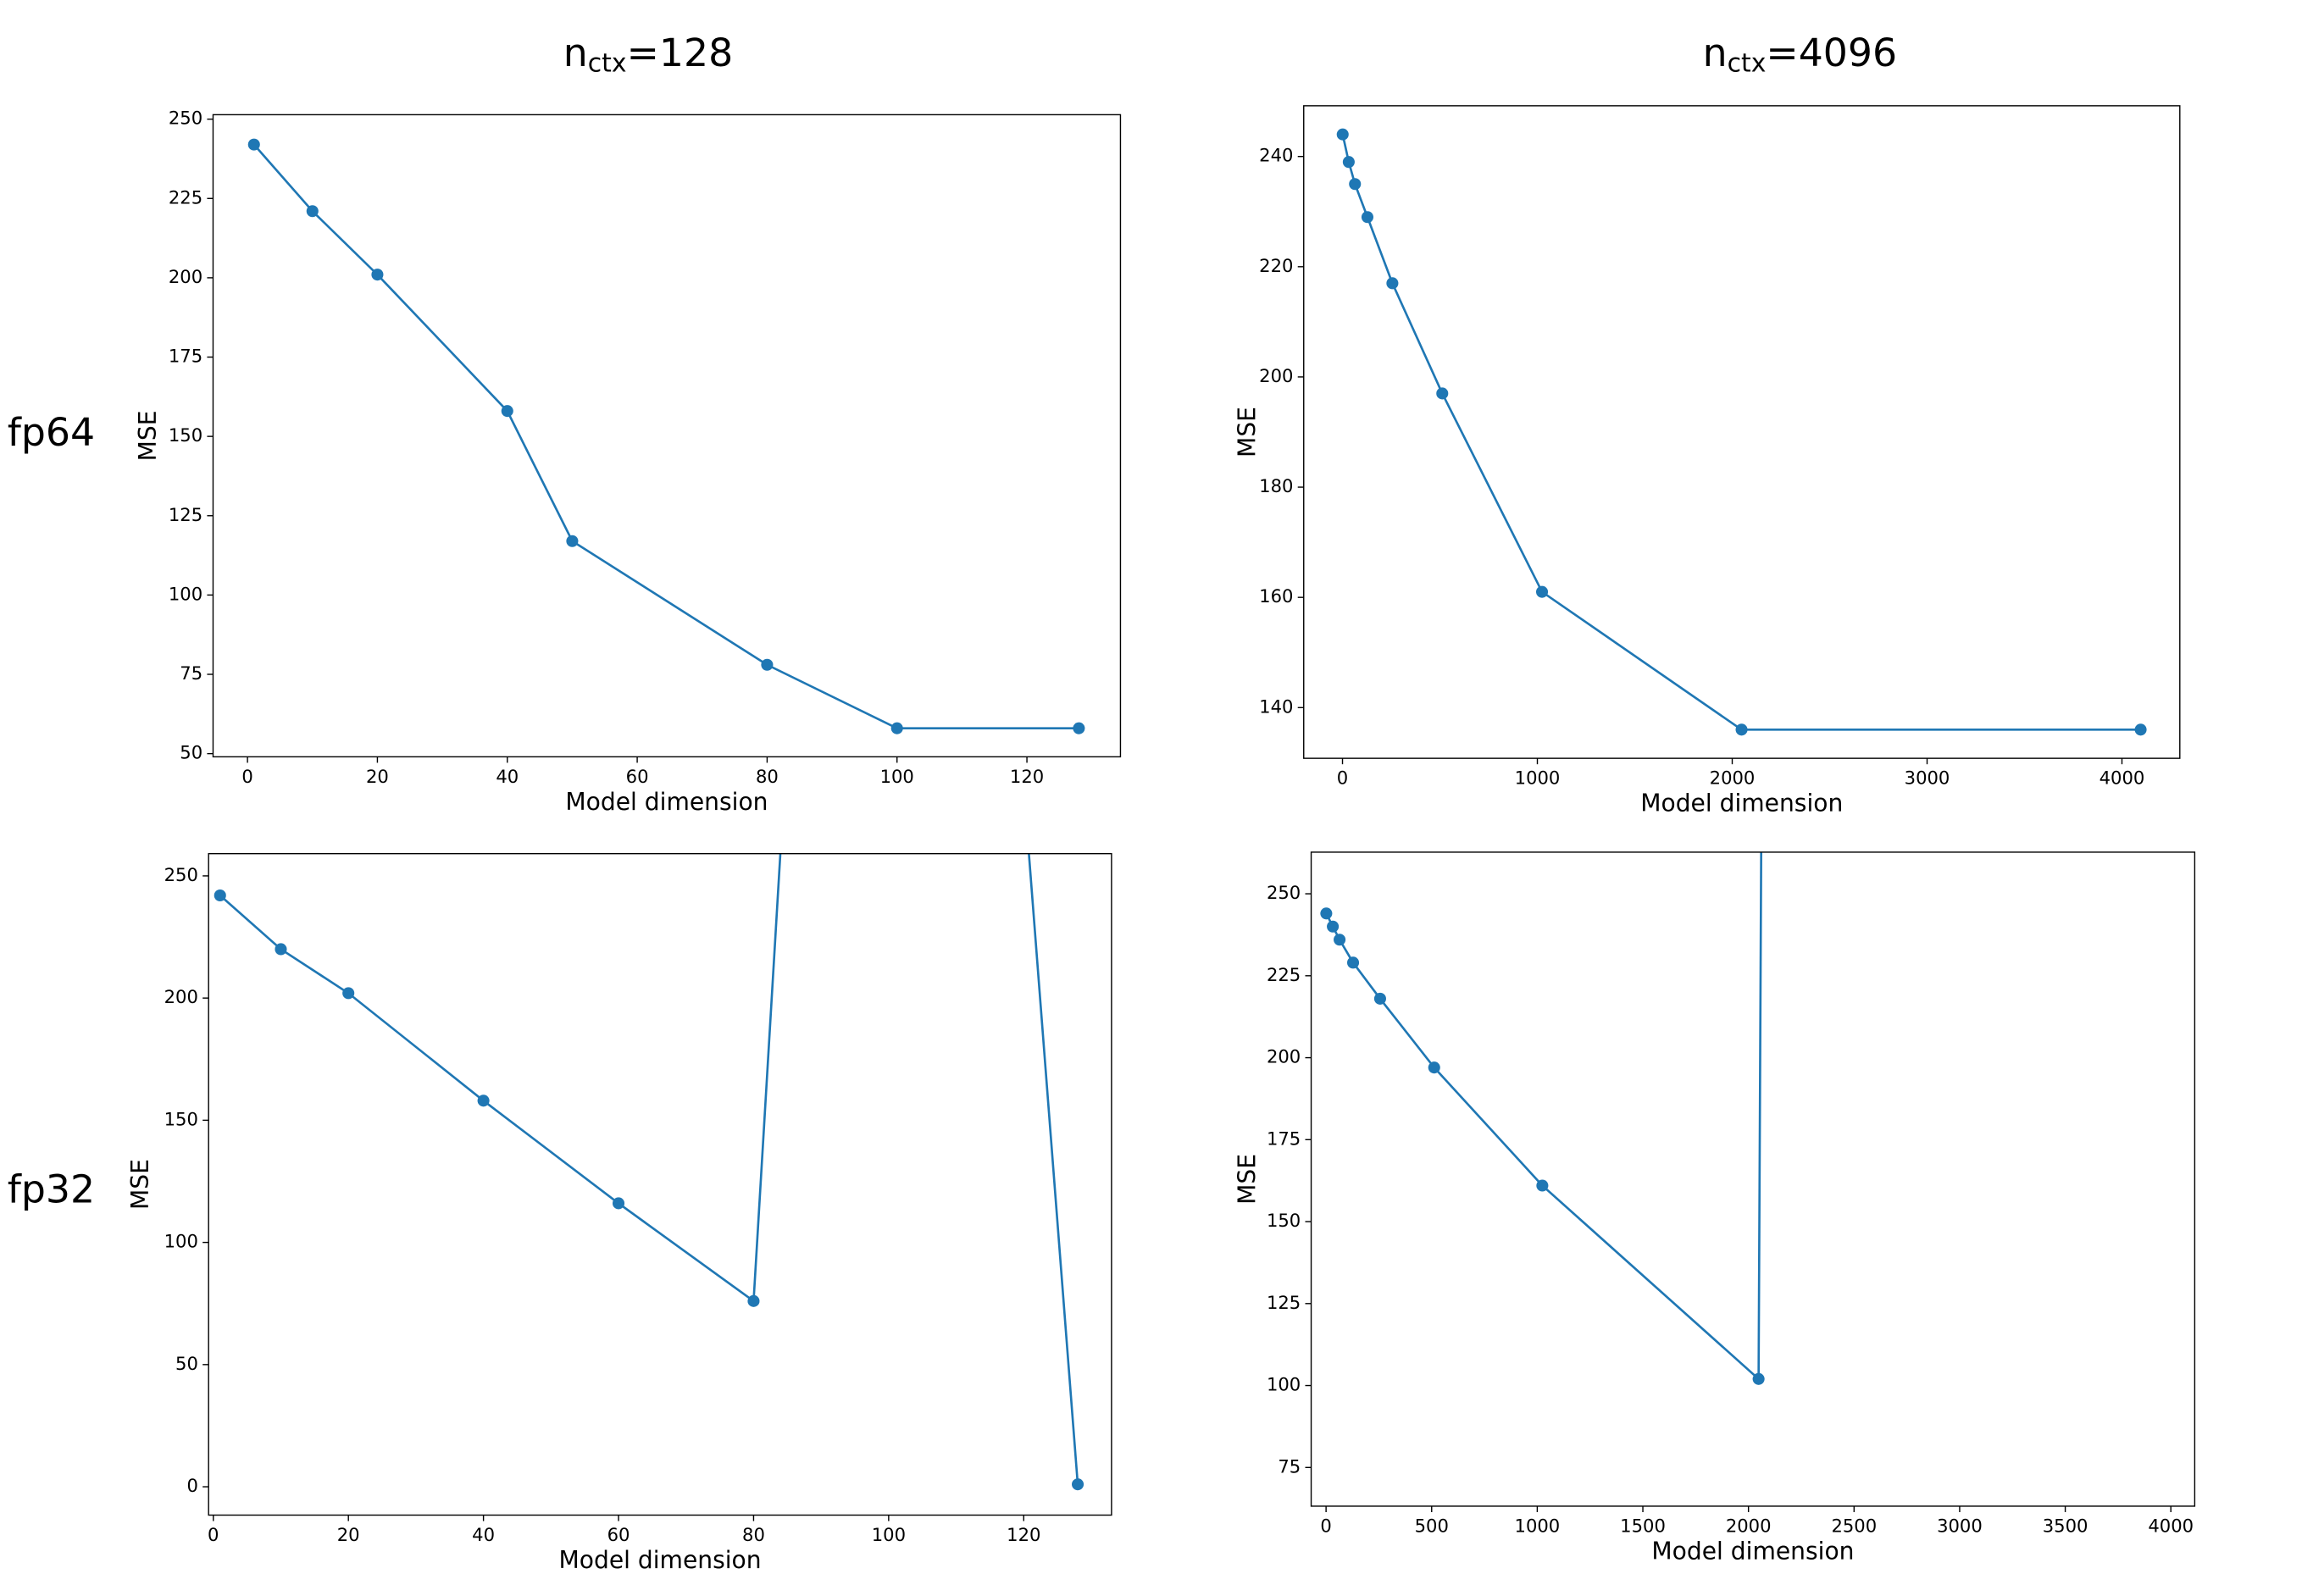  I want to click on x-tick-label: 120, so click(1027, 776).